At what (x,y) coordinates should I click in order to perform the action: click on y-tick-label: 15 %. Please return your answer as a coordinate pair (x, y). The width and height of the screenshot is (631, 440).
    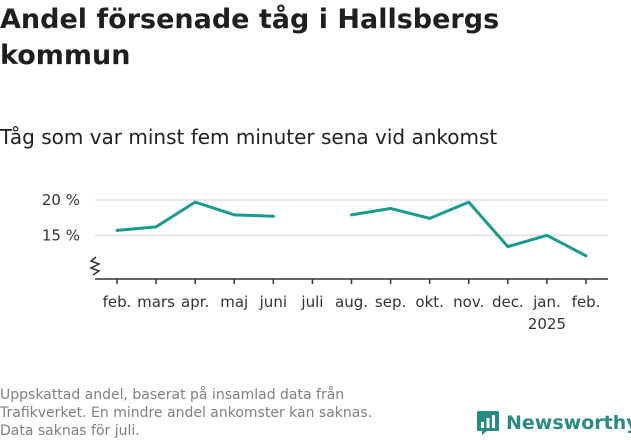
    Looking at the image, I should click on (61, 235).